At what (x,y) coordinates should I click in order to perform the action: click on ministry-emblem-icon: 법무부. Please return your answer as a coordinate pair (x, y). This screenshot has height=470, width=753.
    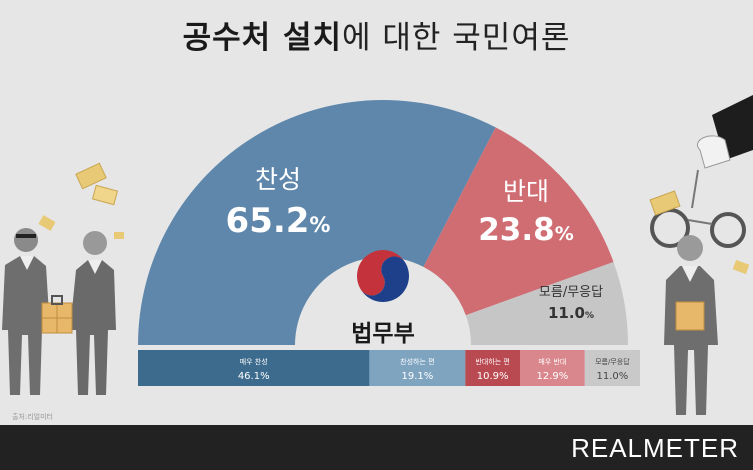
    Looking at the image, I should click on (383, 298).